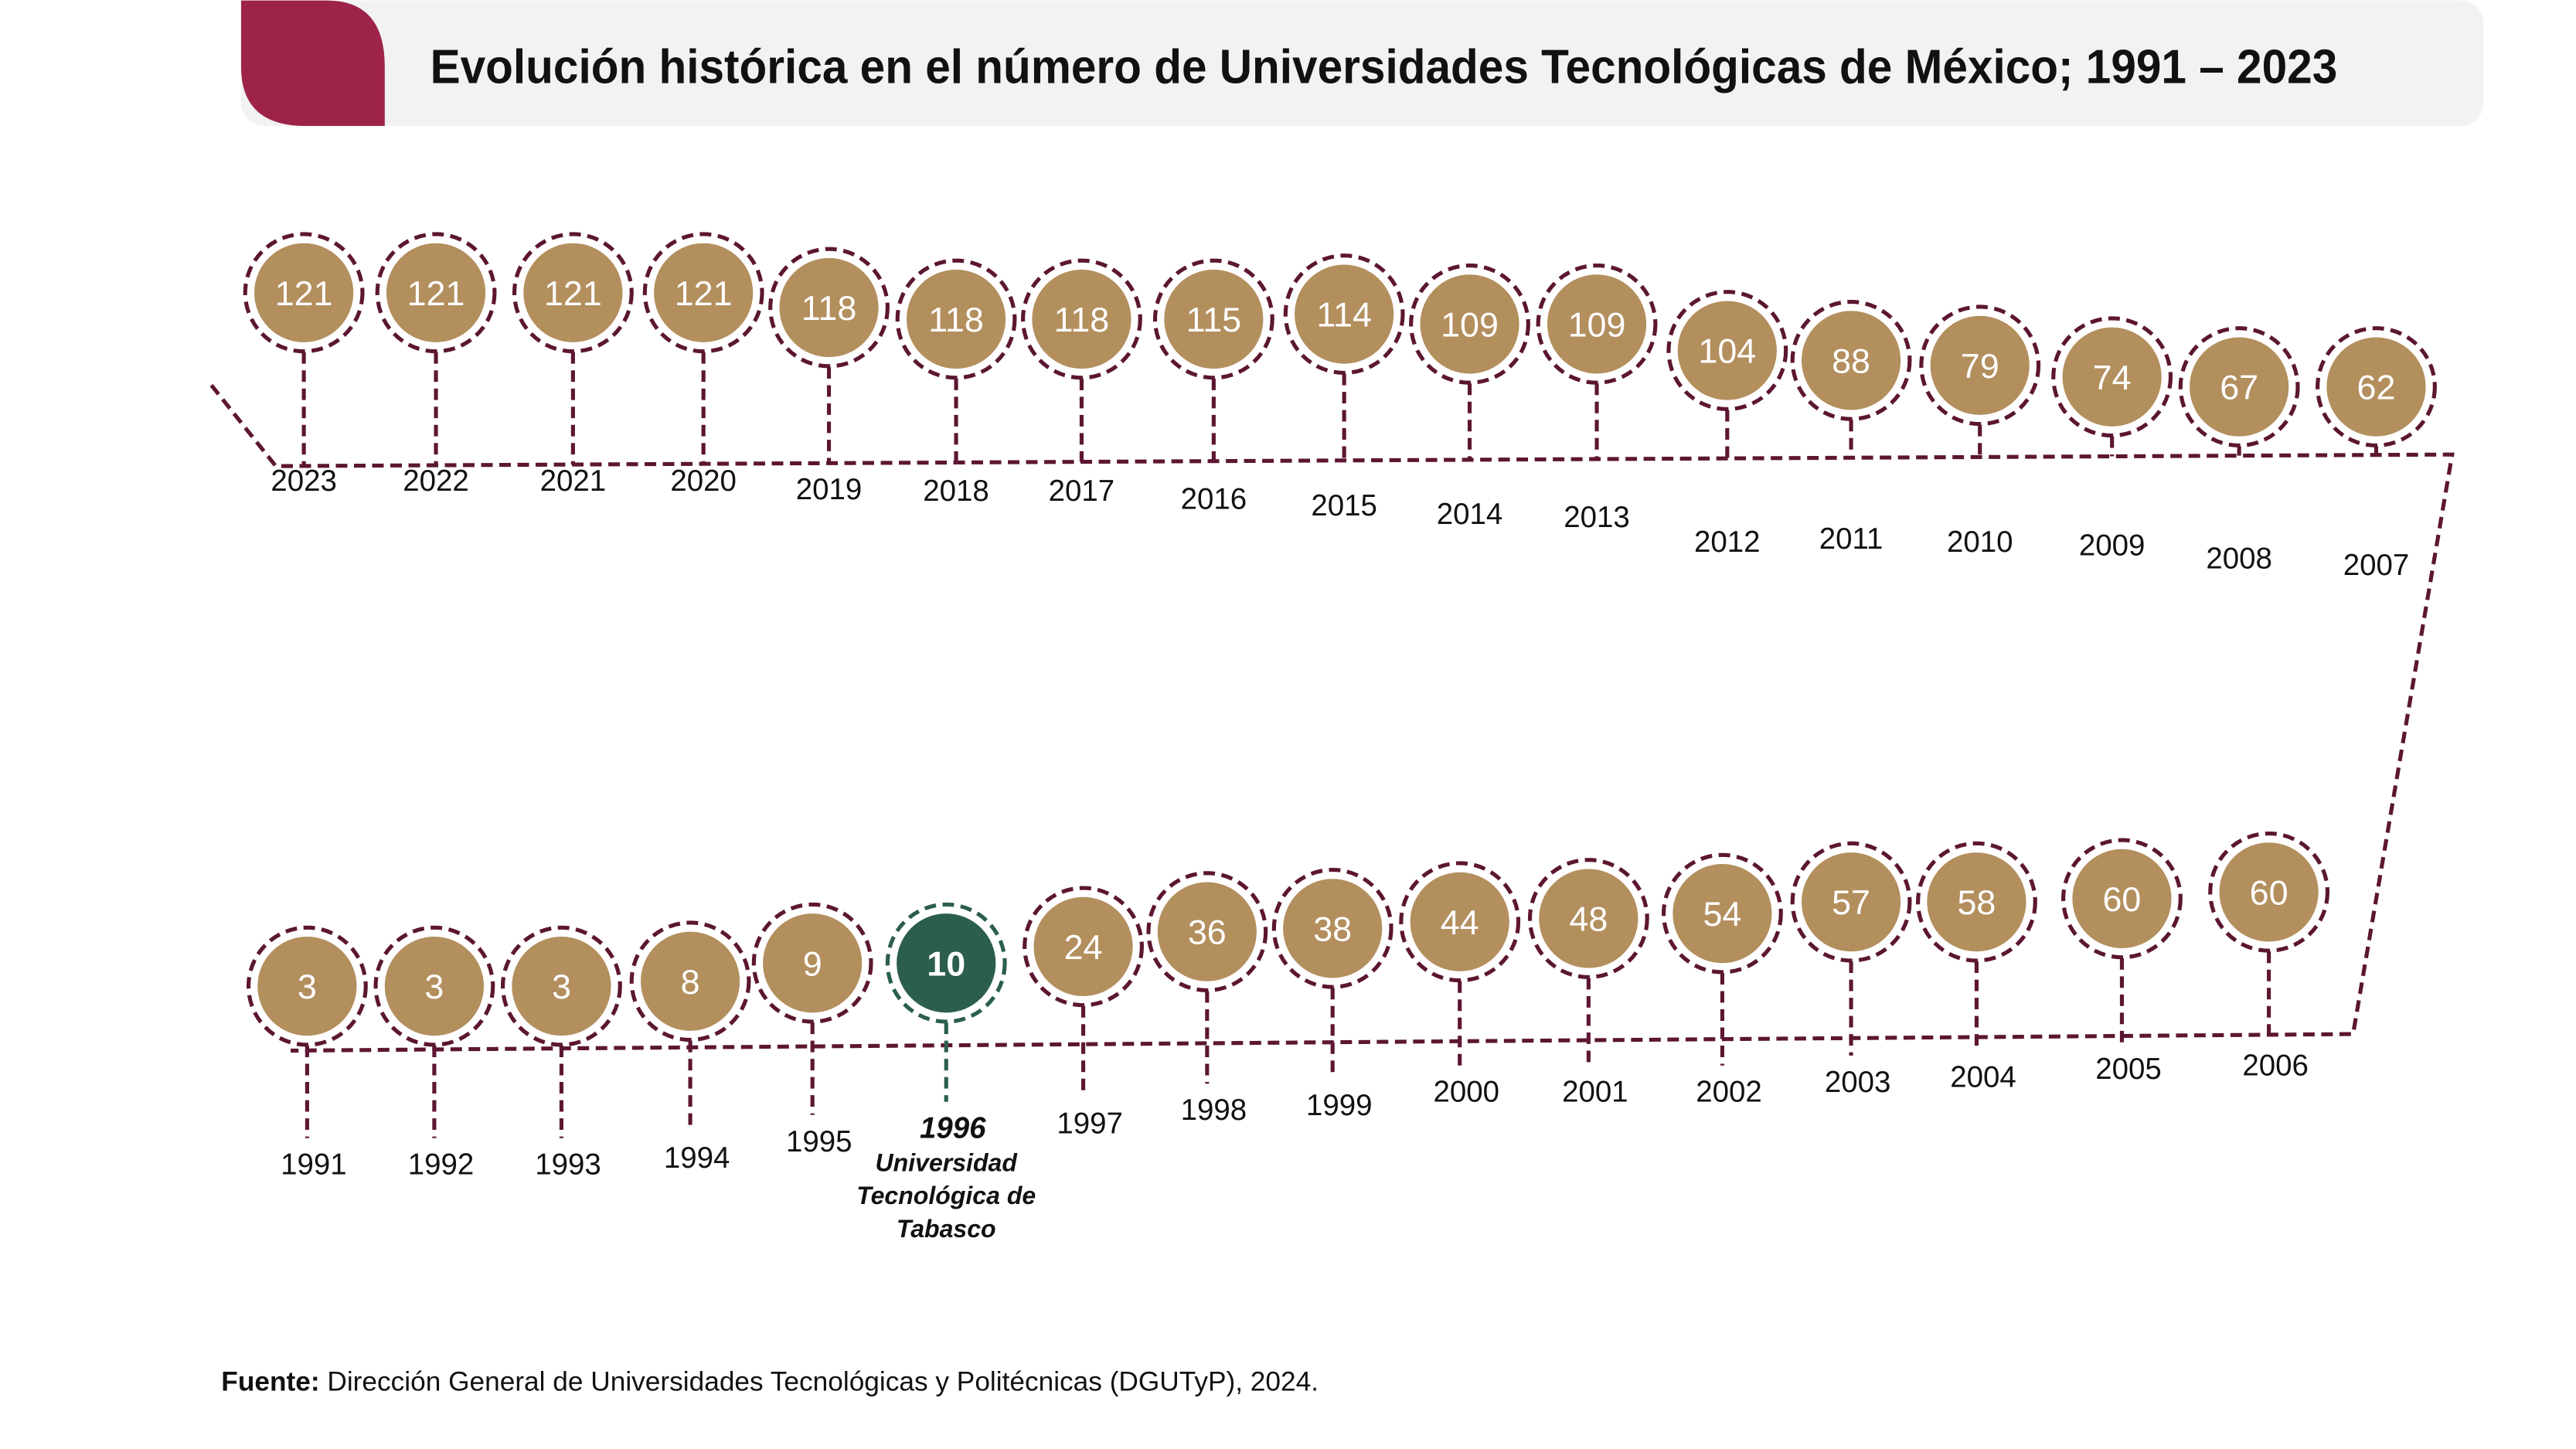  What do you see at coordinates (2128, 1070) in the screenshot?
I see `year-label: 2005` at bounding box center [2128, 1070].